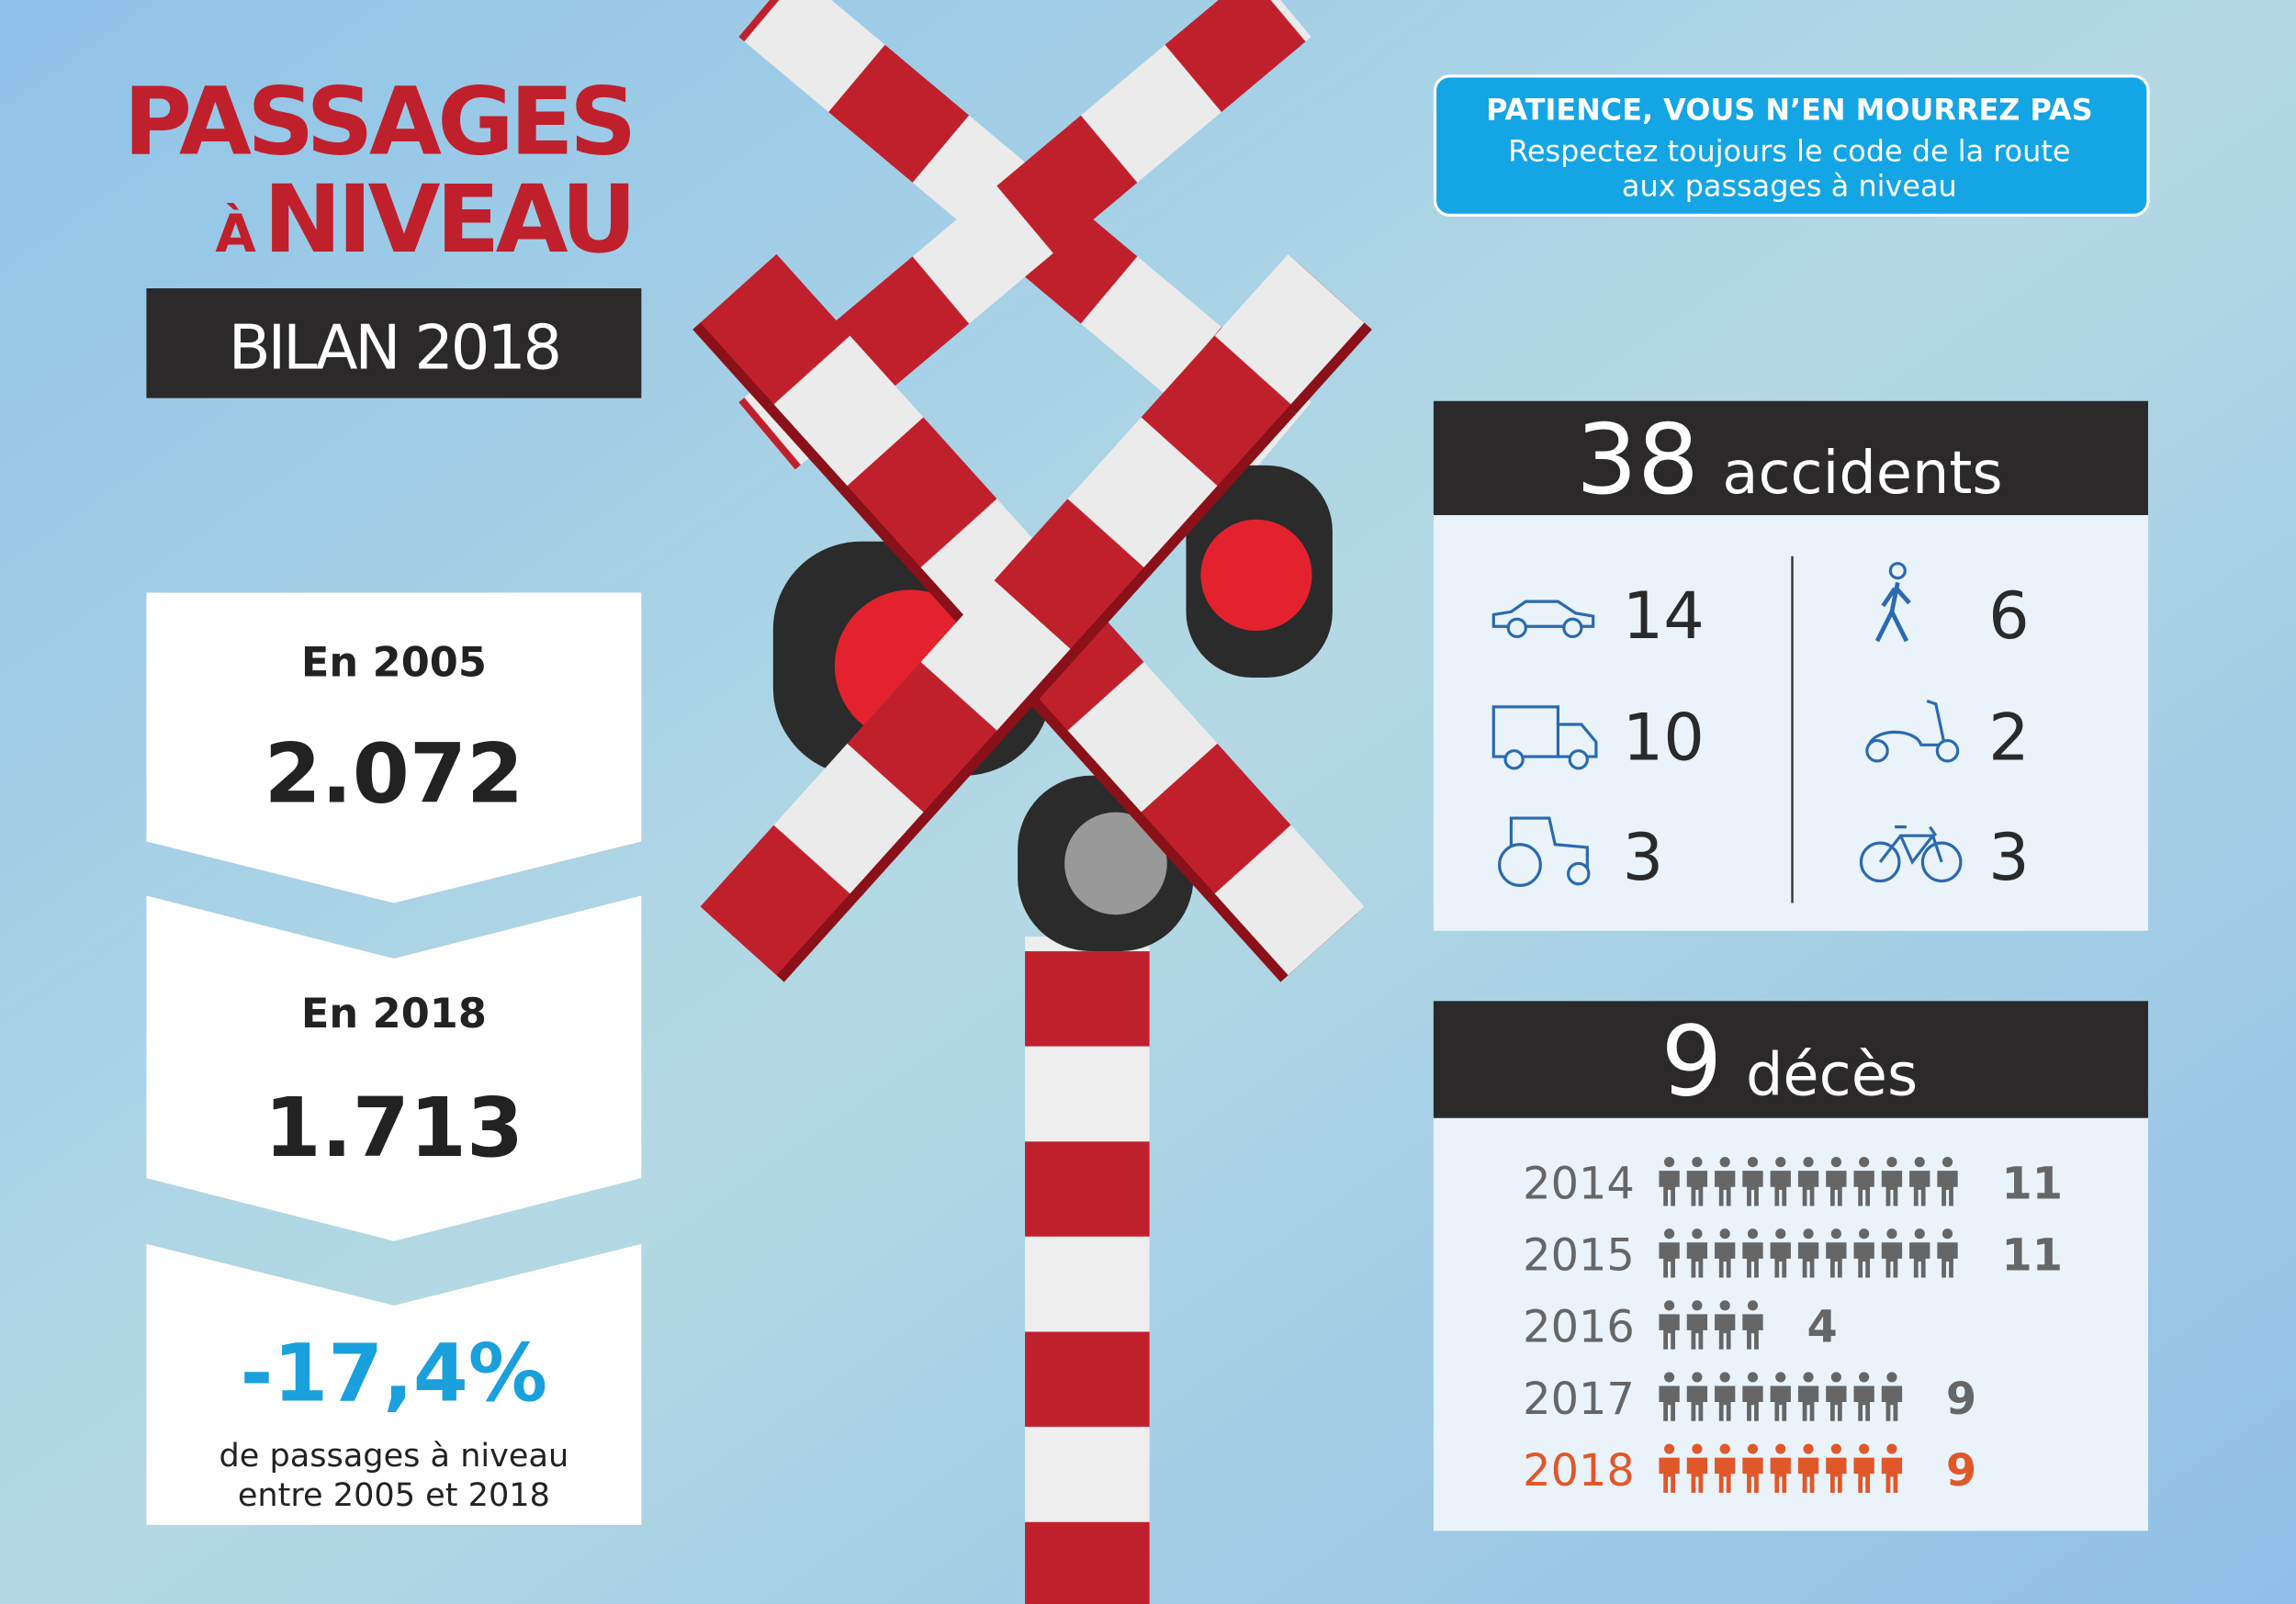 The image size is (2296, 1604). Describe the element at coordinates (1032, 617) in the screenshot. I see `front-cross` at that location.